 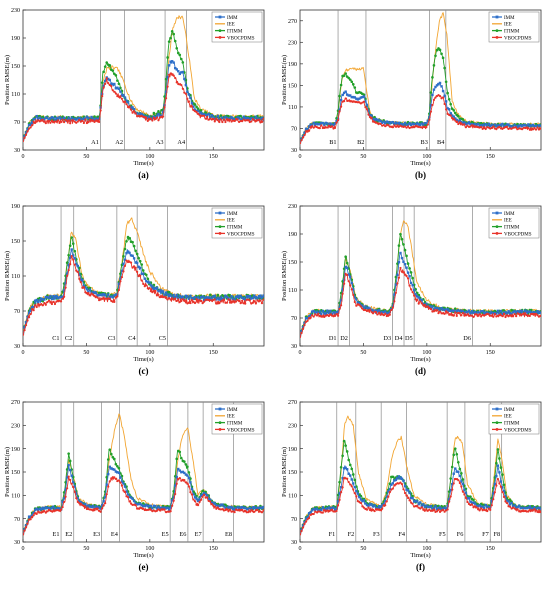 What do you see at coordinates (399, 338) in the screenshot?
I see `event-label-d4: D4` at bounding box center [399, 338].